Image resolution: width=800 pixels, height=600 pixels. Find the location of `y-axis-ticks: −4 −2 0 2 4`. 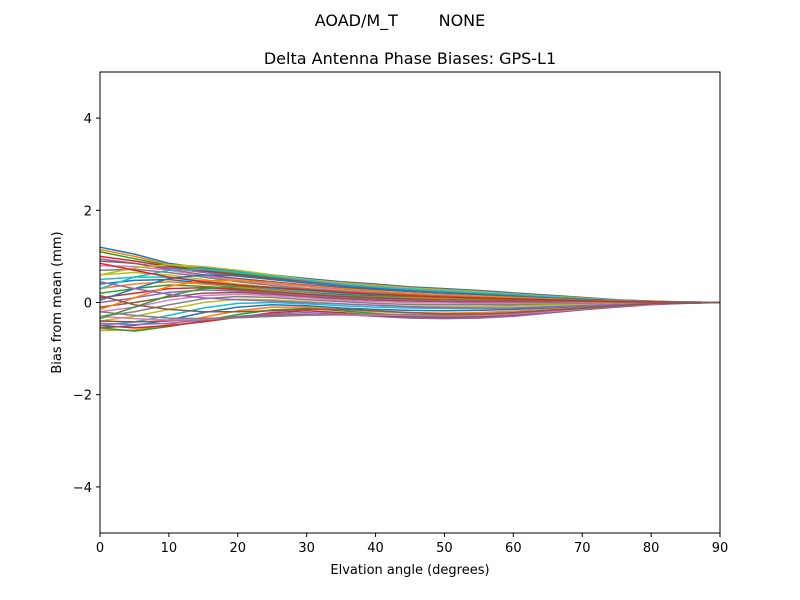

y-axis-ticks: −4 −2 0 2 4 is located at coordinates (86, 304).